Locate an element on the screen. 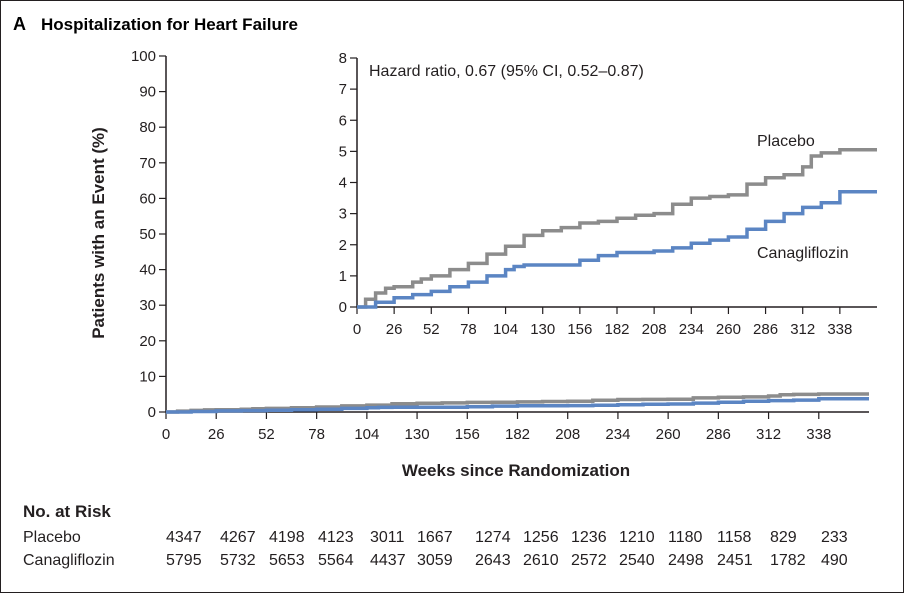 The height and width of the screenshot is (593, 904). inset-x-tick-label: 78 is located at coordinates (468, 329).